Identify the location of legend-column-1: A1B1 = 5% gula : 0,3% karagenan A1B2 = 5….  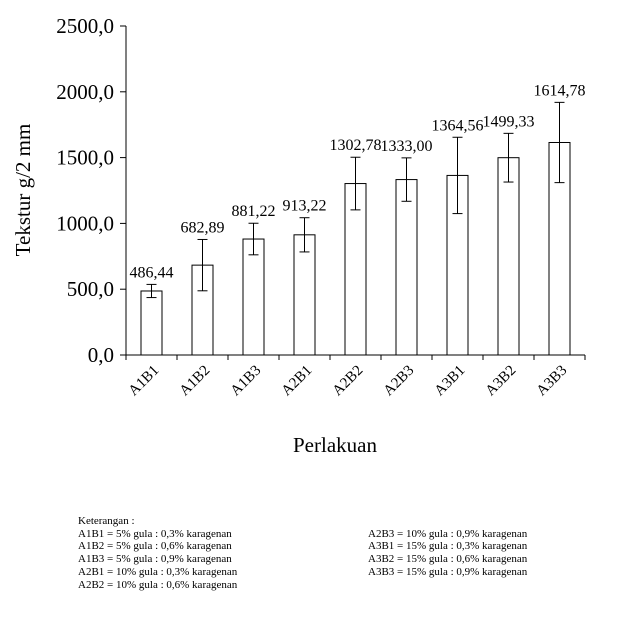
(223, 560).